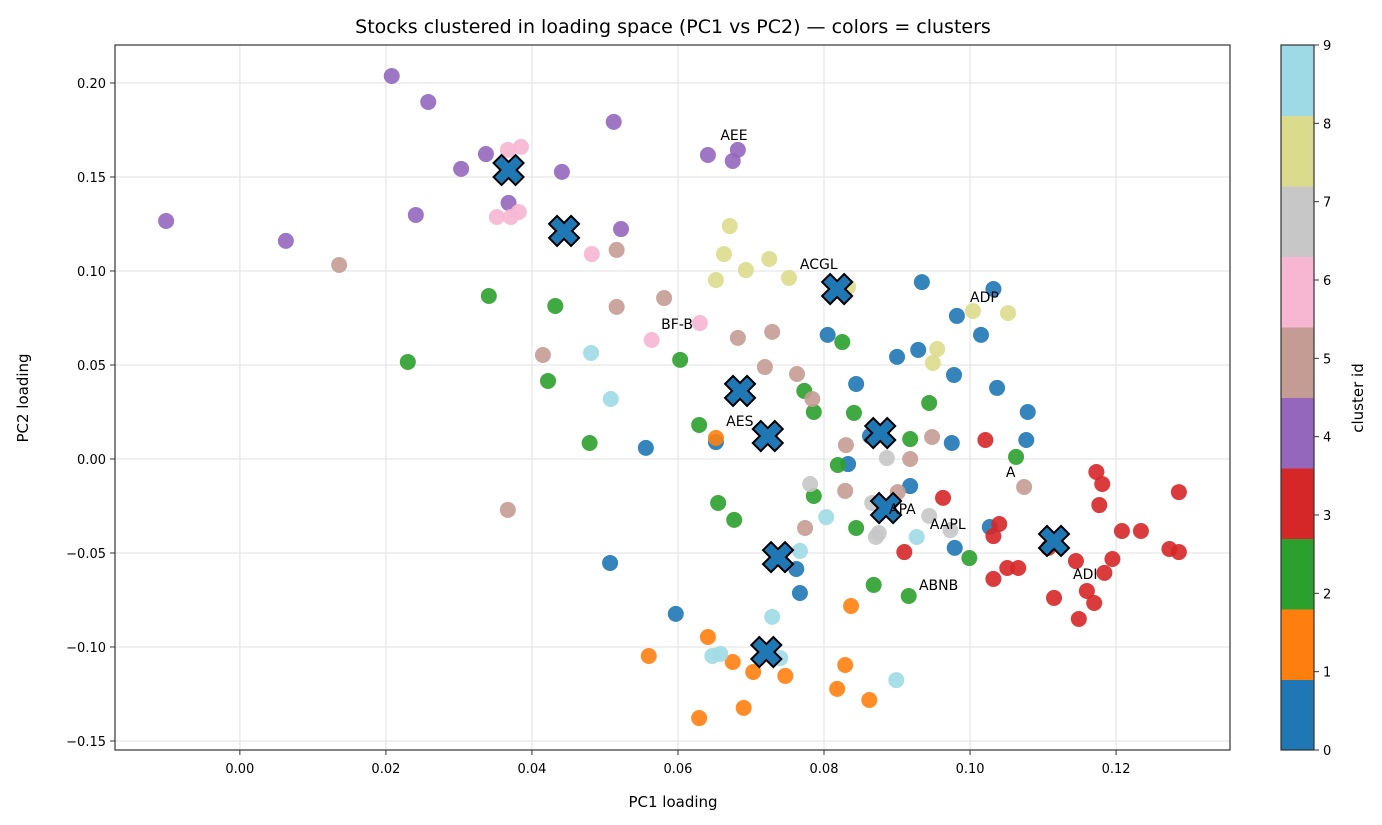  I want to click on stock-annotation: ADI, so click(1085, 575).